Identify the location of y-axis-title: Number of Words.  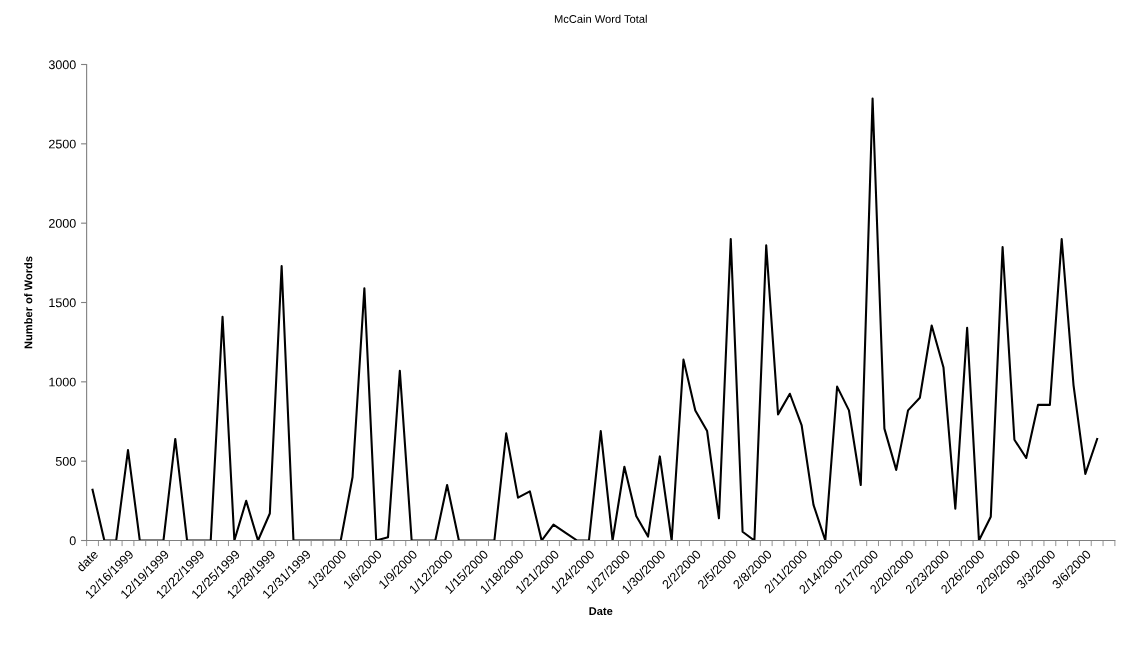
(28, 302).